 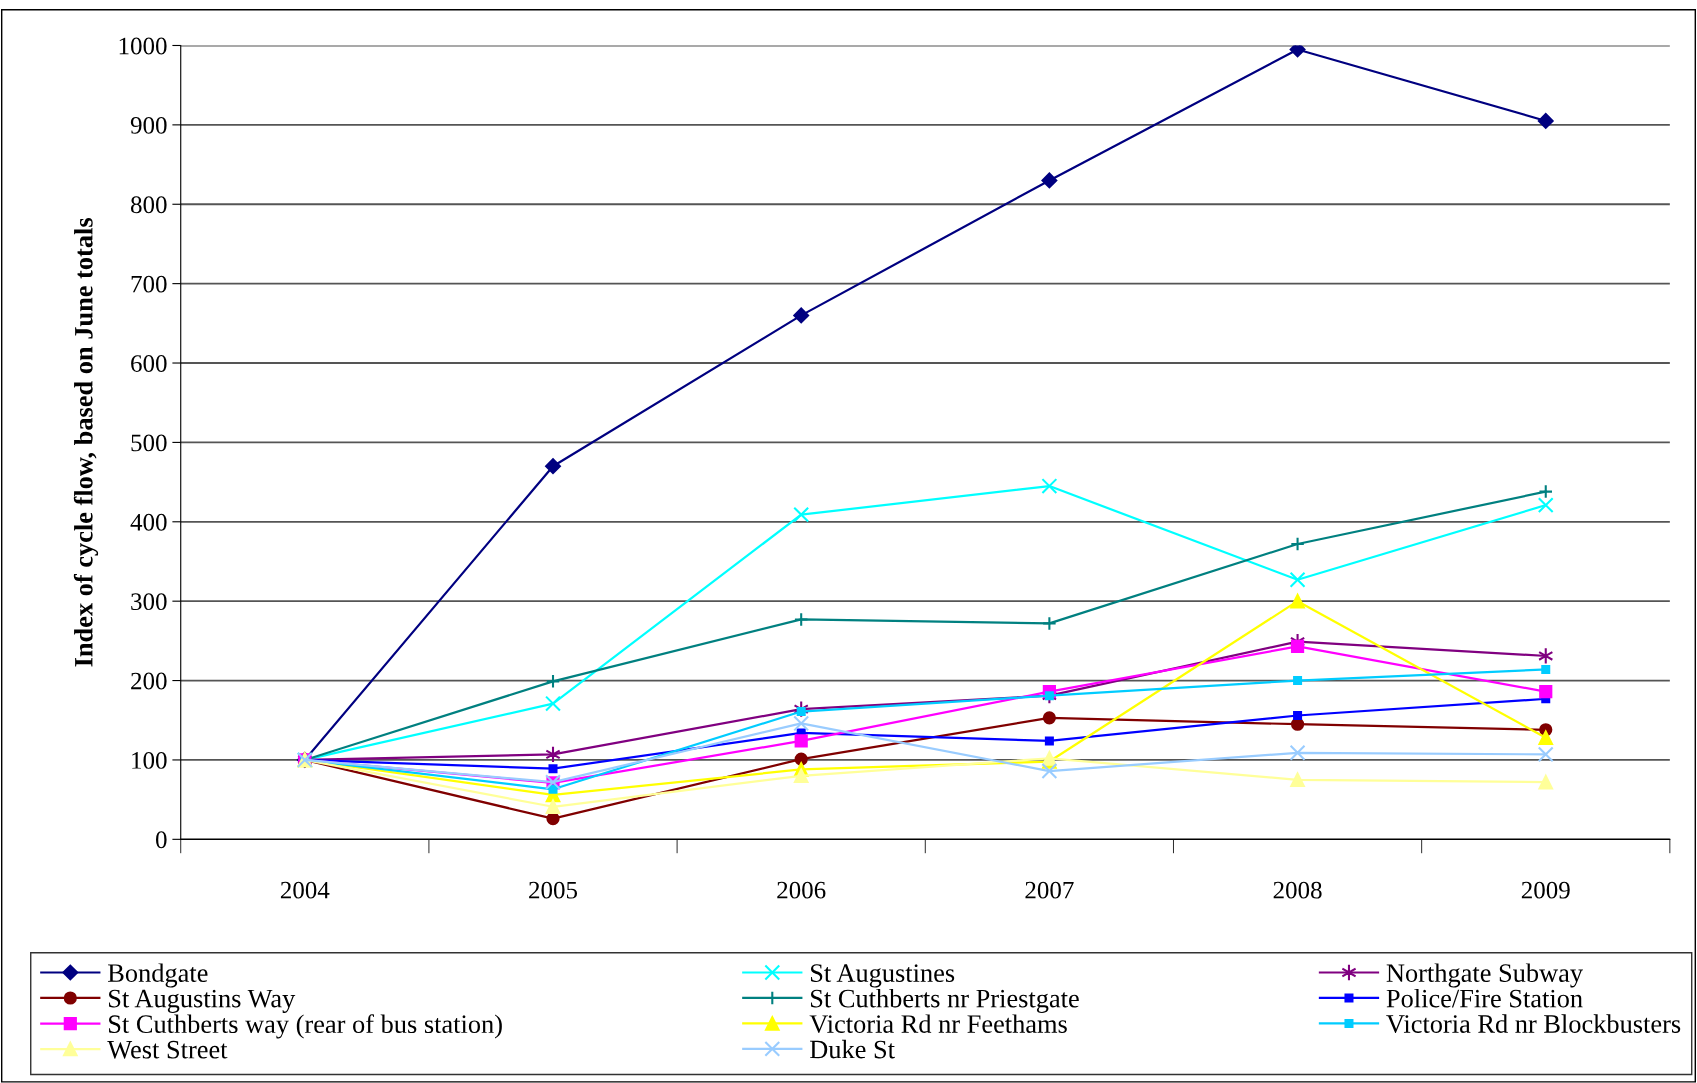 What do you see at coordinates (1049, 890) in the screenshot?
I see `x-tick-label: 2007` at bounding box center [1049, 890].